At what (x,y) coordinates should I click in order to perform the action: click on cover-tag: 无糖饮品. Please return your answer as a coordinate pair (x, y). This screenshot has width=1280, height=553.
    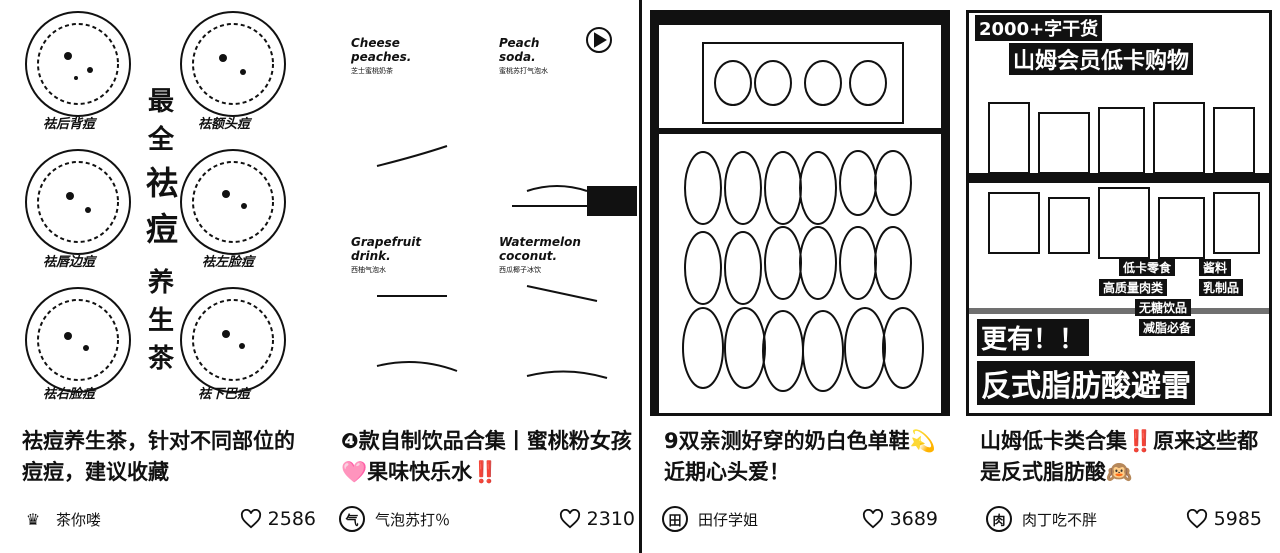
    Looking at the image, I should click on (1163, 307).